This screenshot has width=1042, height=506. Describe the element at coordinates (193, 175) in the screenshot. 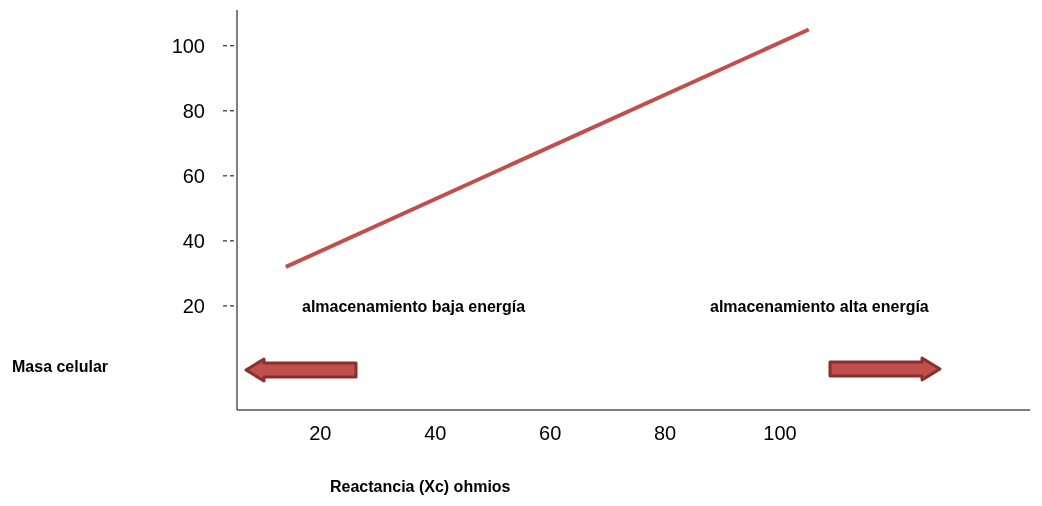

I see `y-tick-label: 60` at that location.